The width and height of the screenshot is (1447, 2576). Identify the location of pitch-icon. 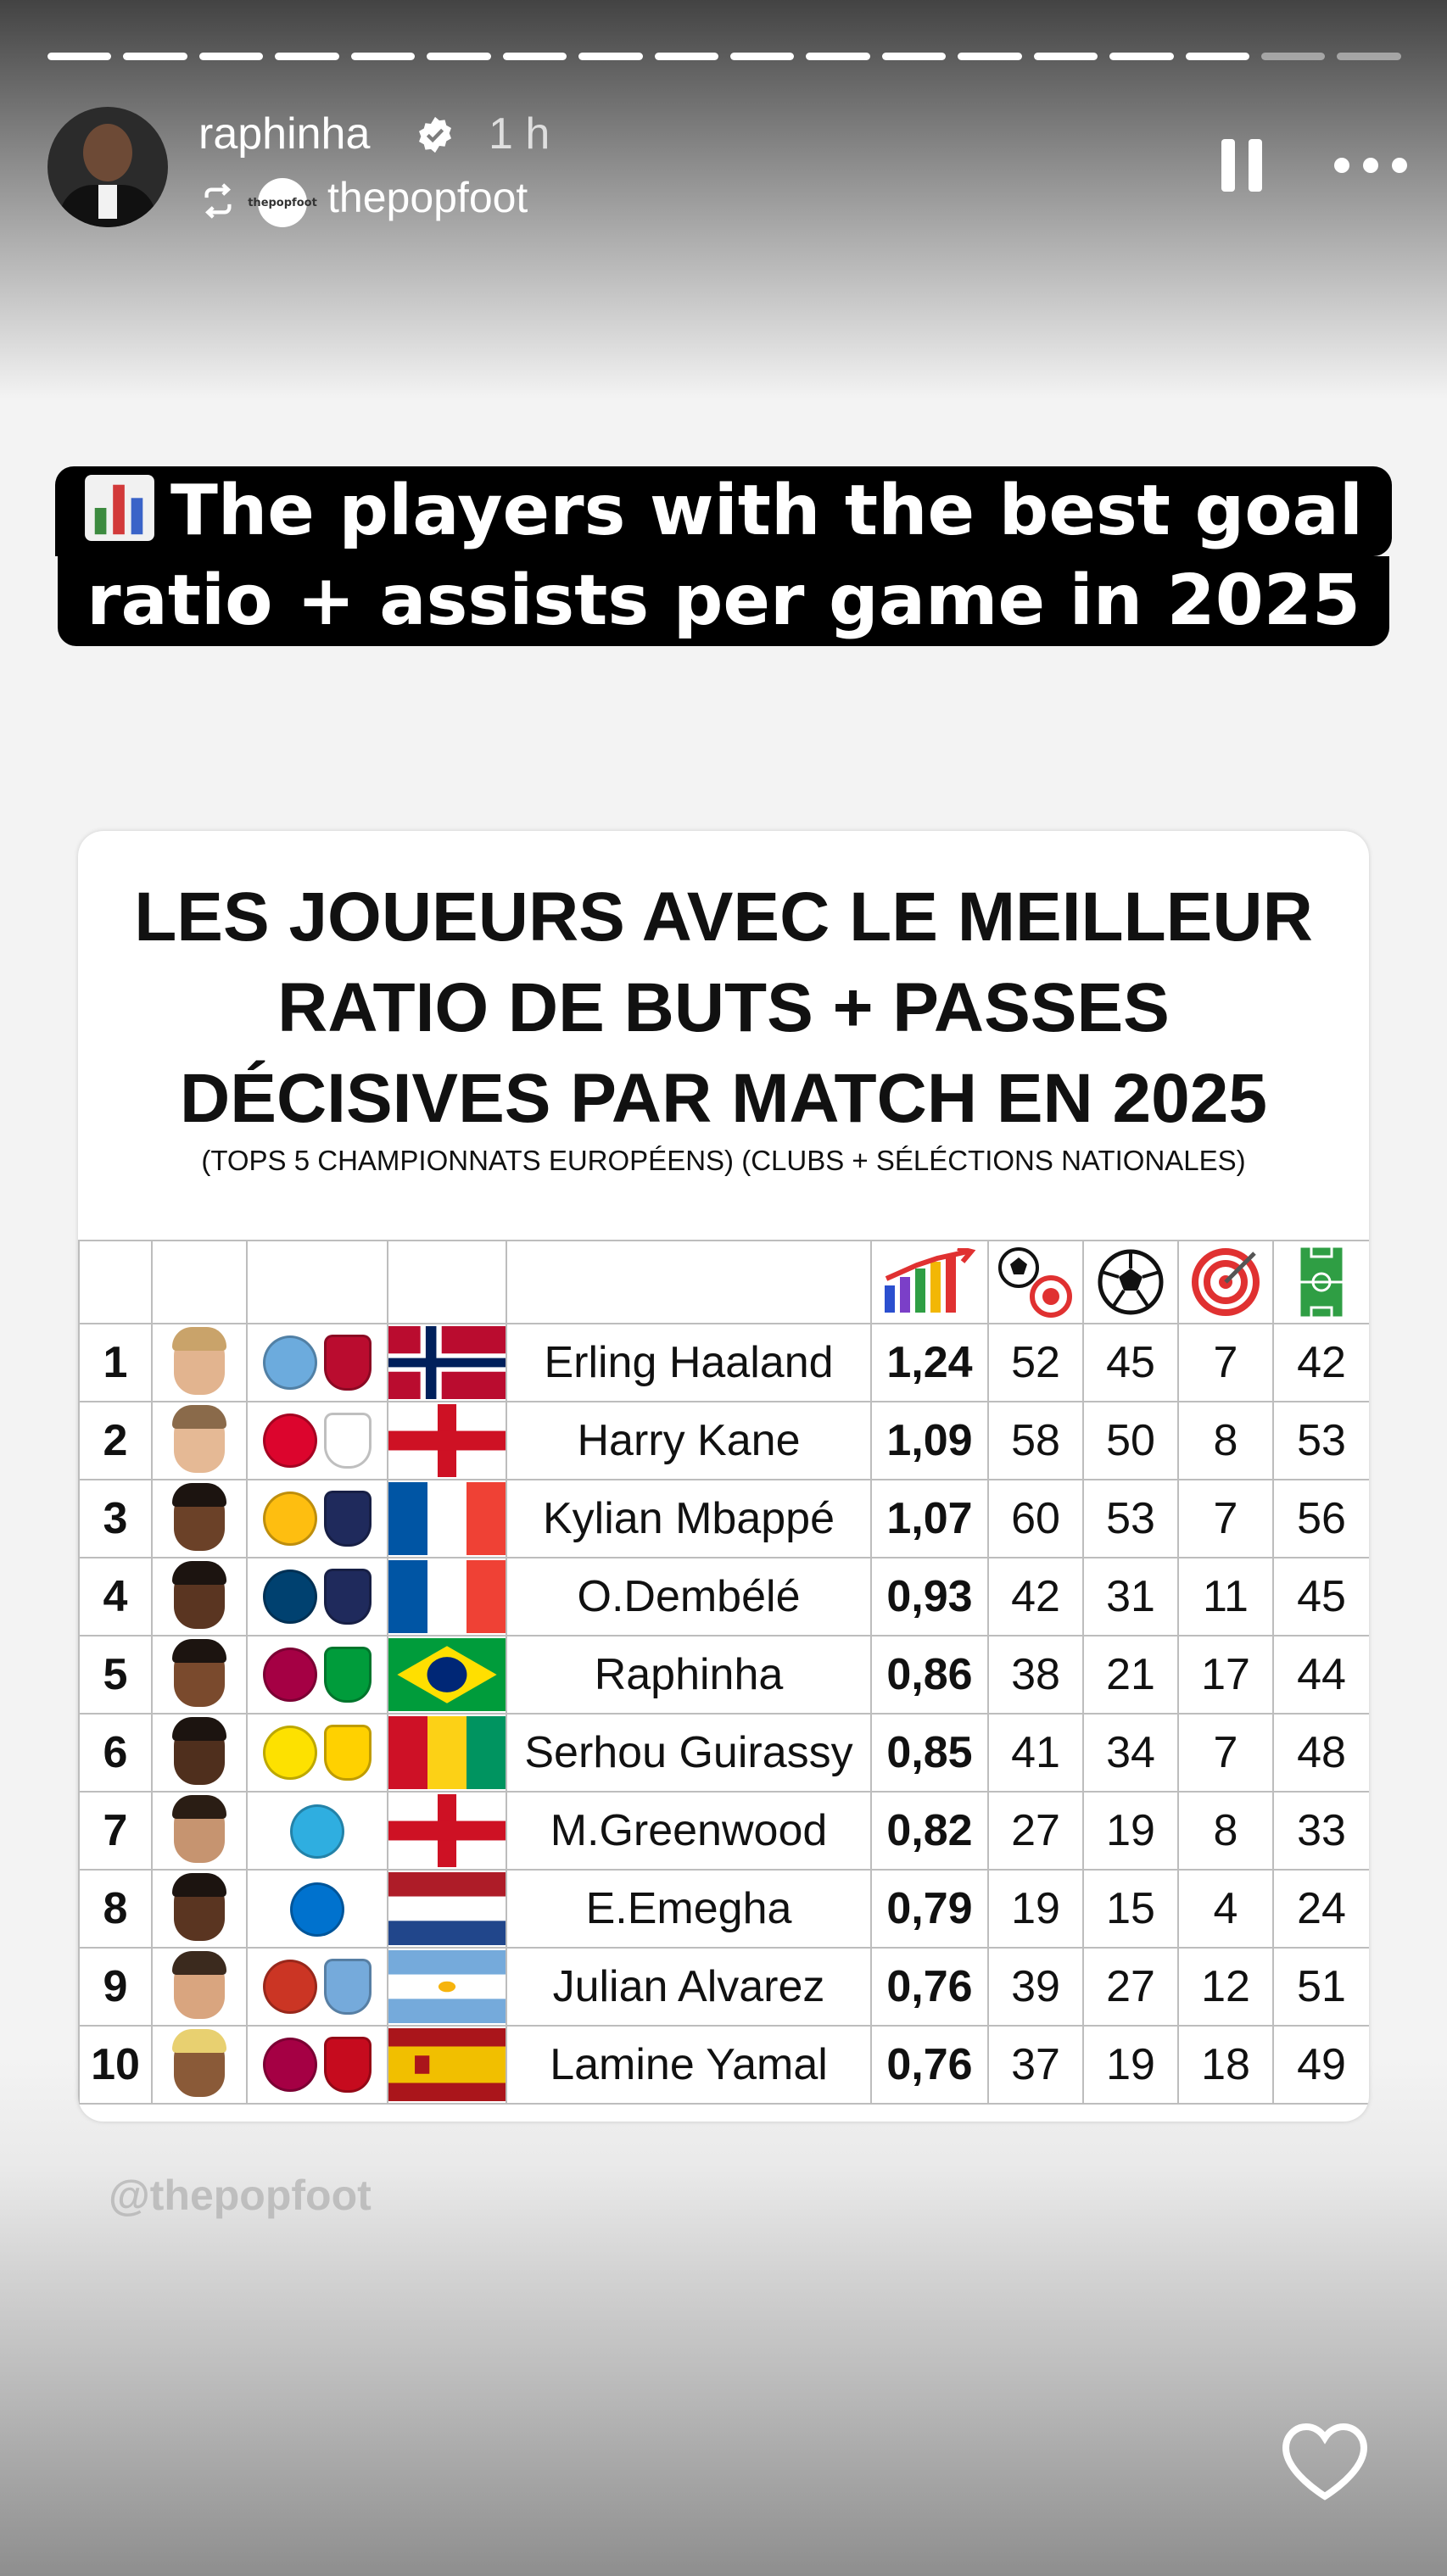
(1321, 1282).